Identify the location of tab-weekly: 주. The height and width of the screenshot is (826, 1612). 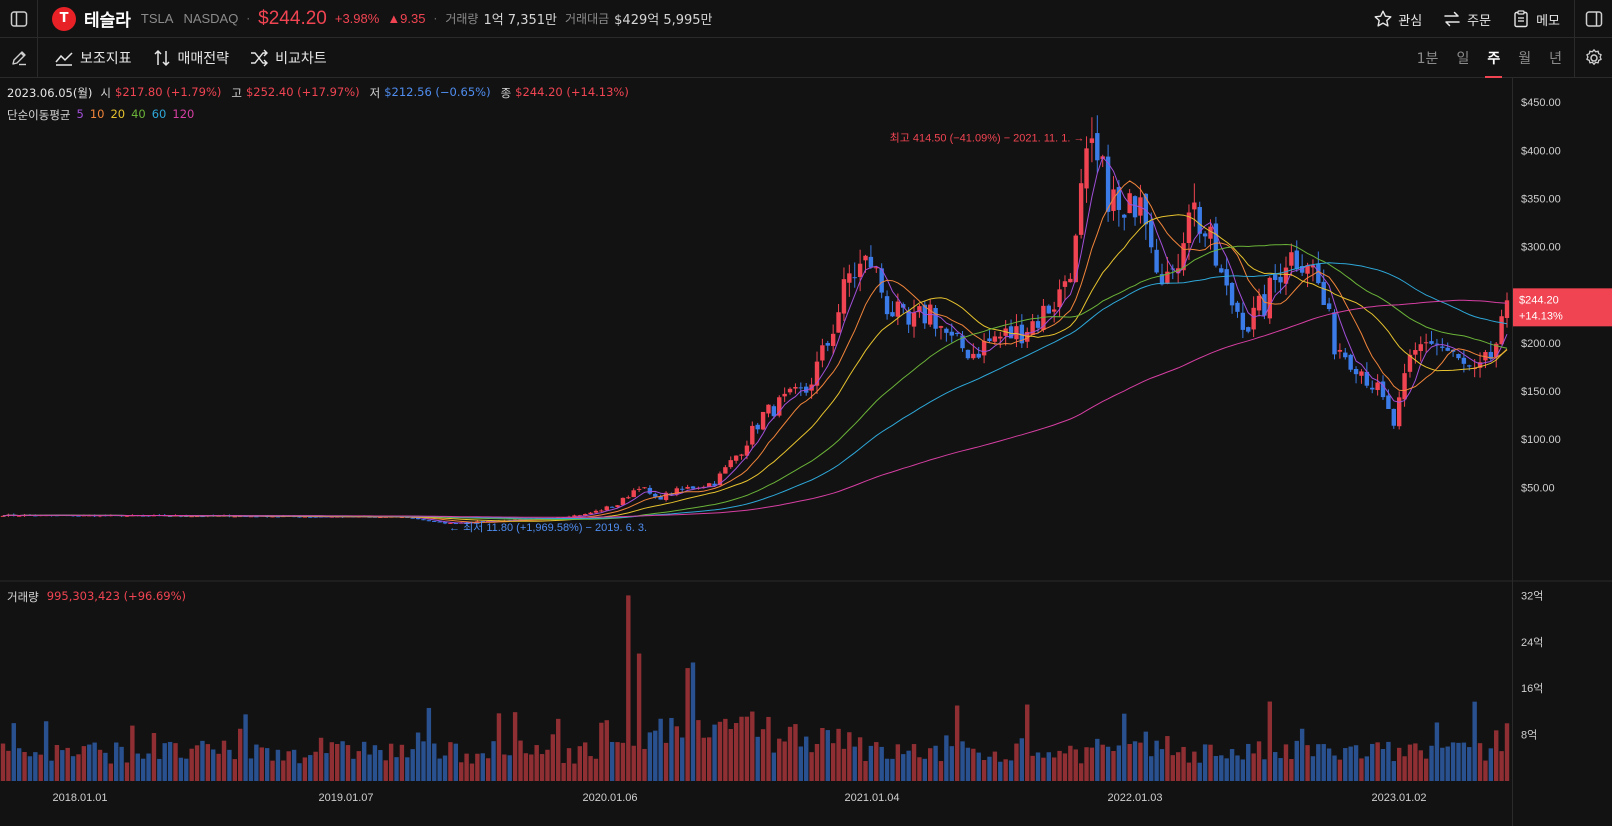
(1494, 58).